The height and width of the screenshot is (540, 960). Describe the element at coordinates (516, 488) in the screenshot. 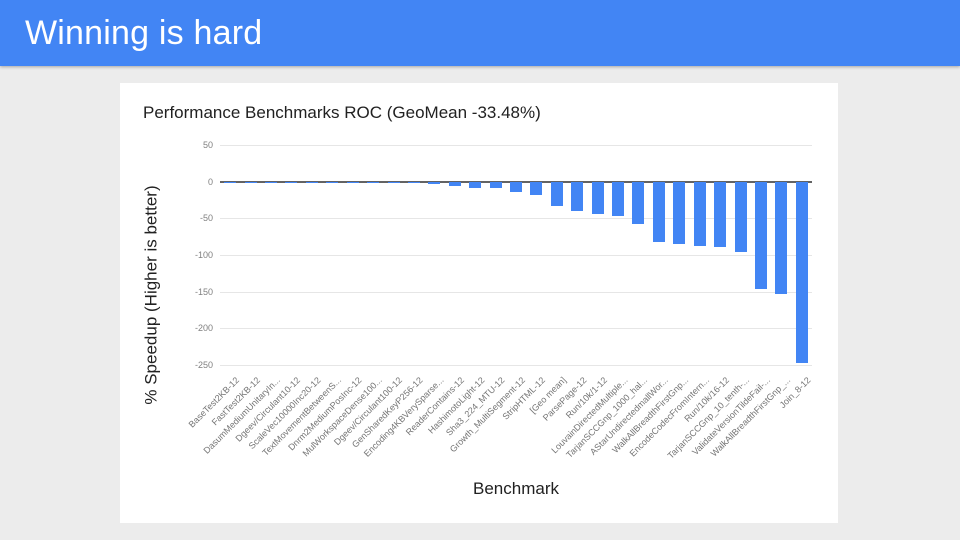

I see `x-axis-title: Benchmark` at that location.